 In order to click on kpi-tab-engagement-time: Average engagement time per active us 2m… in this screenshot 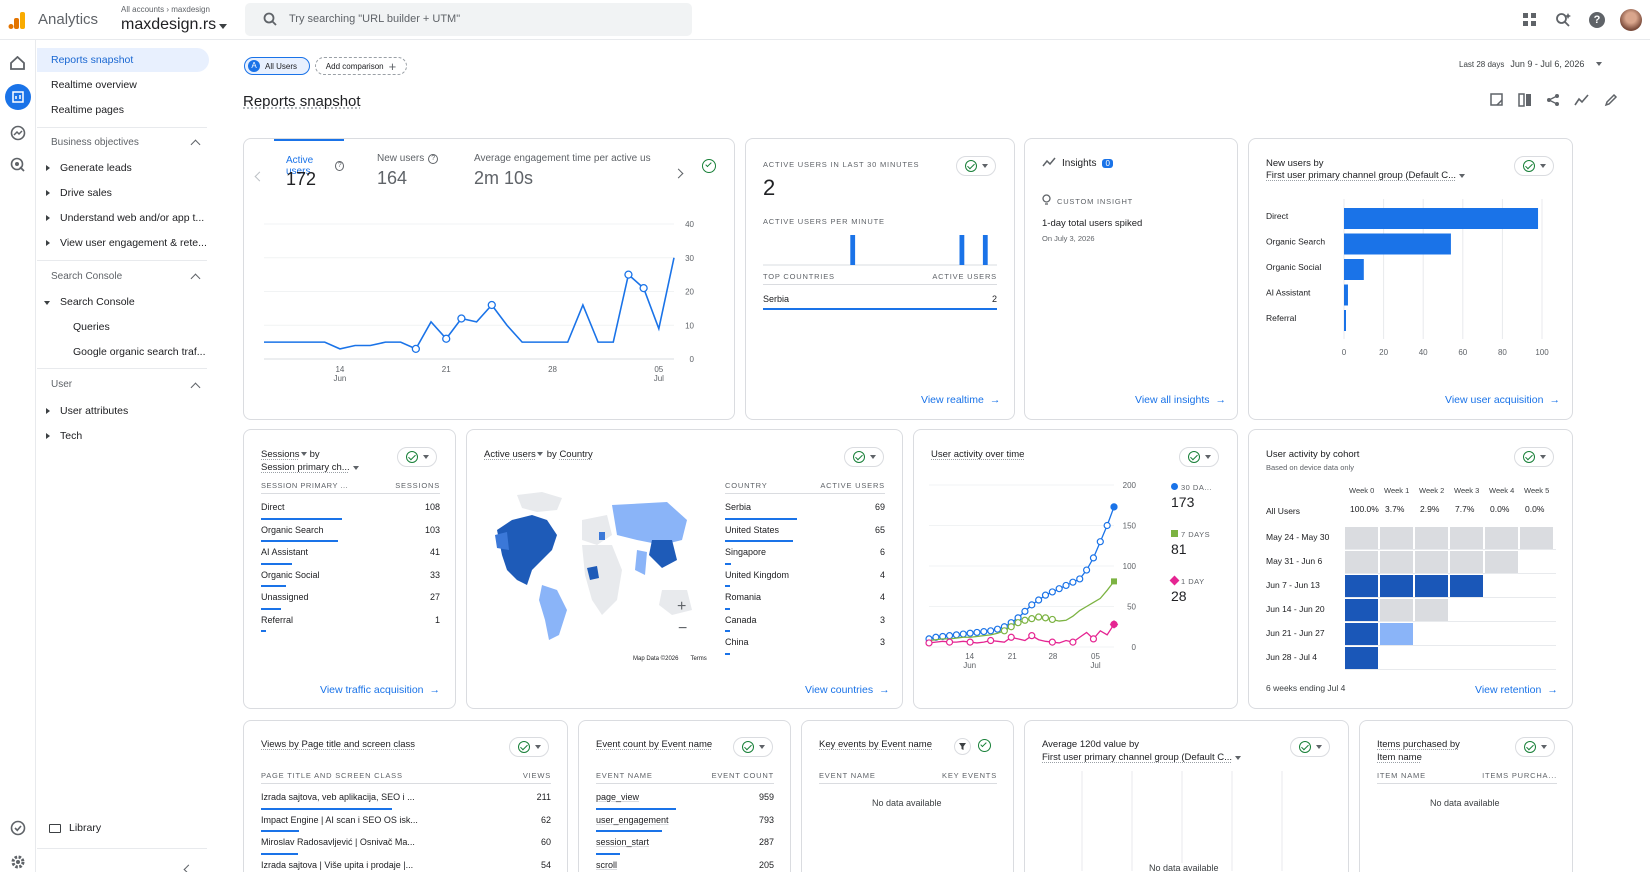, I will do `click(564, 171)`.